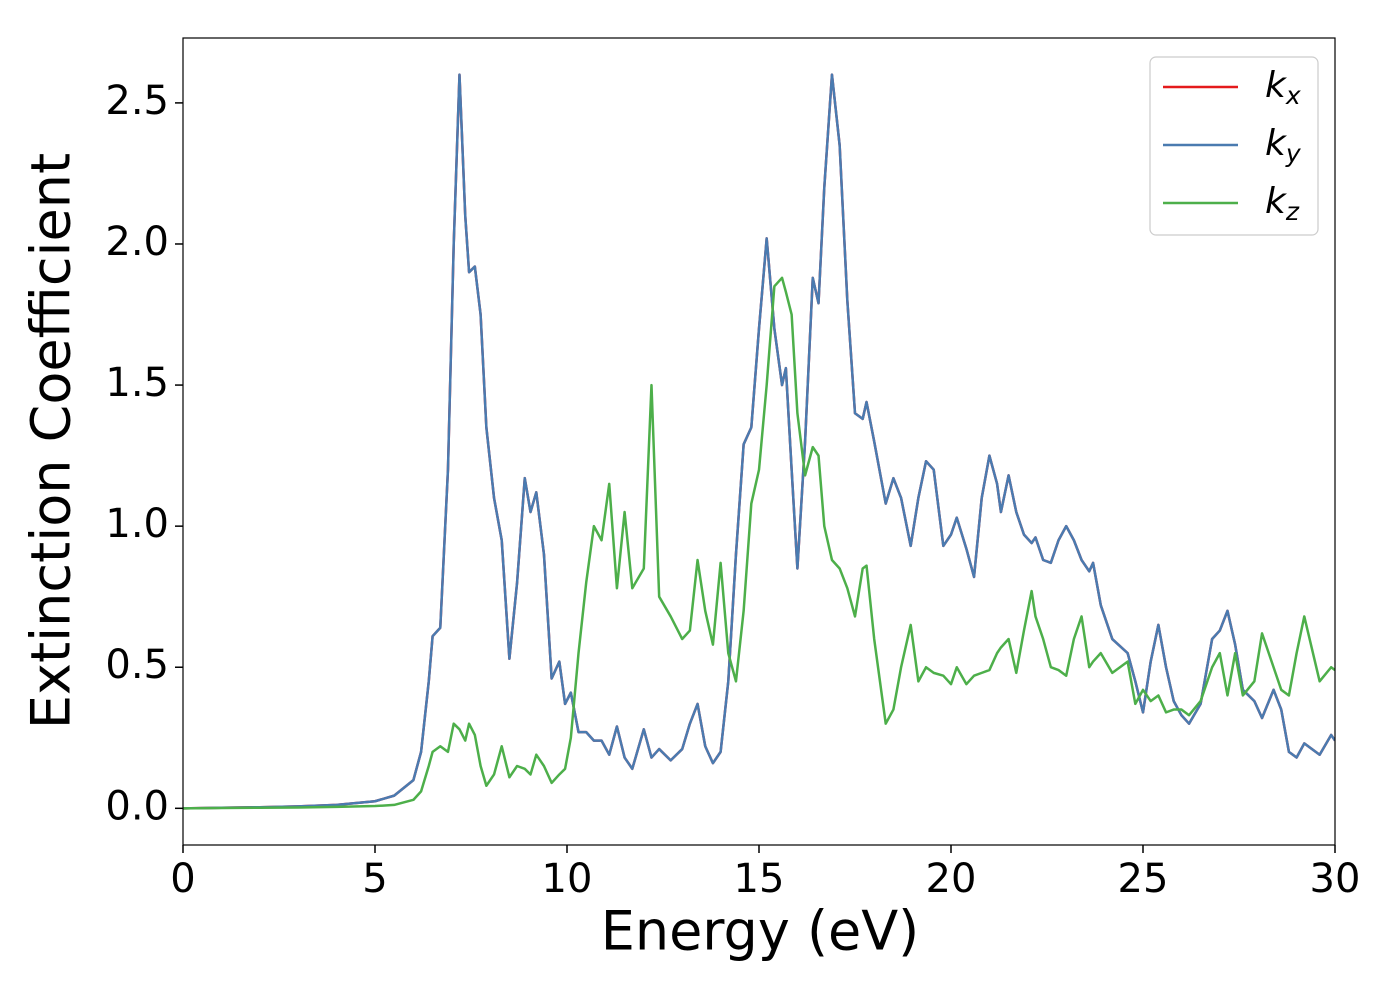  Describe the element at coordinates (1143, 879) in the screenshot. I see `x-tick-label: 25` at that location.